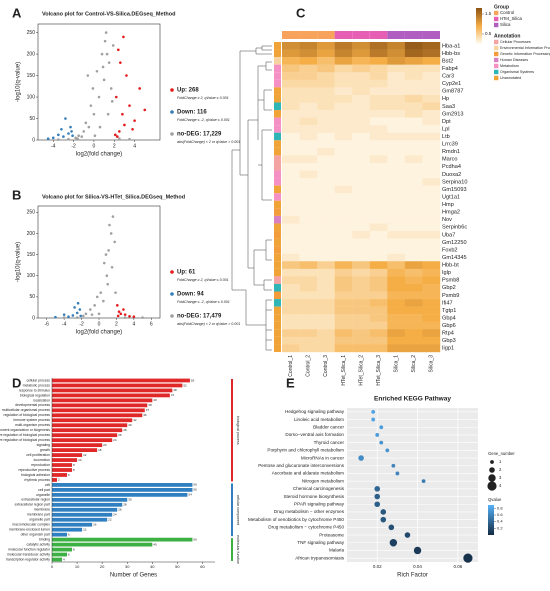 Image resolution: width=550 pixels, height=591 pixels. Describe the element at coordinates (33, 140) in the screenshot. I see `y-tick-label: 0` at that location.